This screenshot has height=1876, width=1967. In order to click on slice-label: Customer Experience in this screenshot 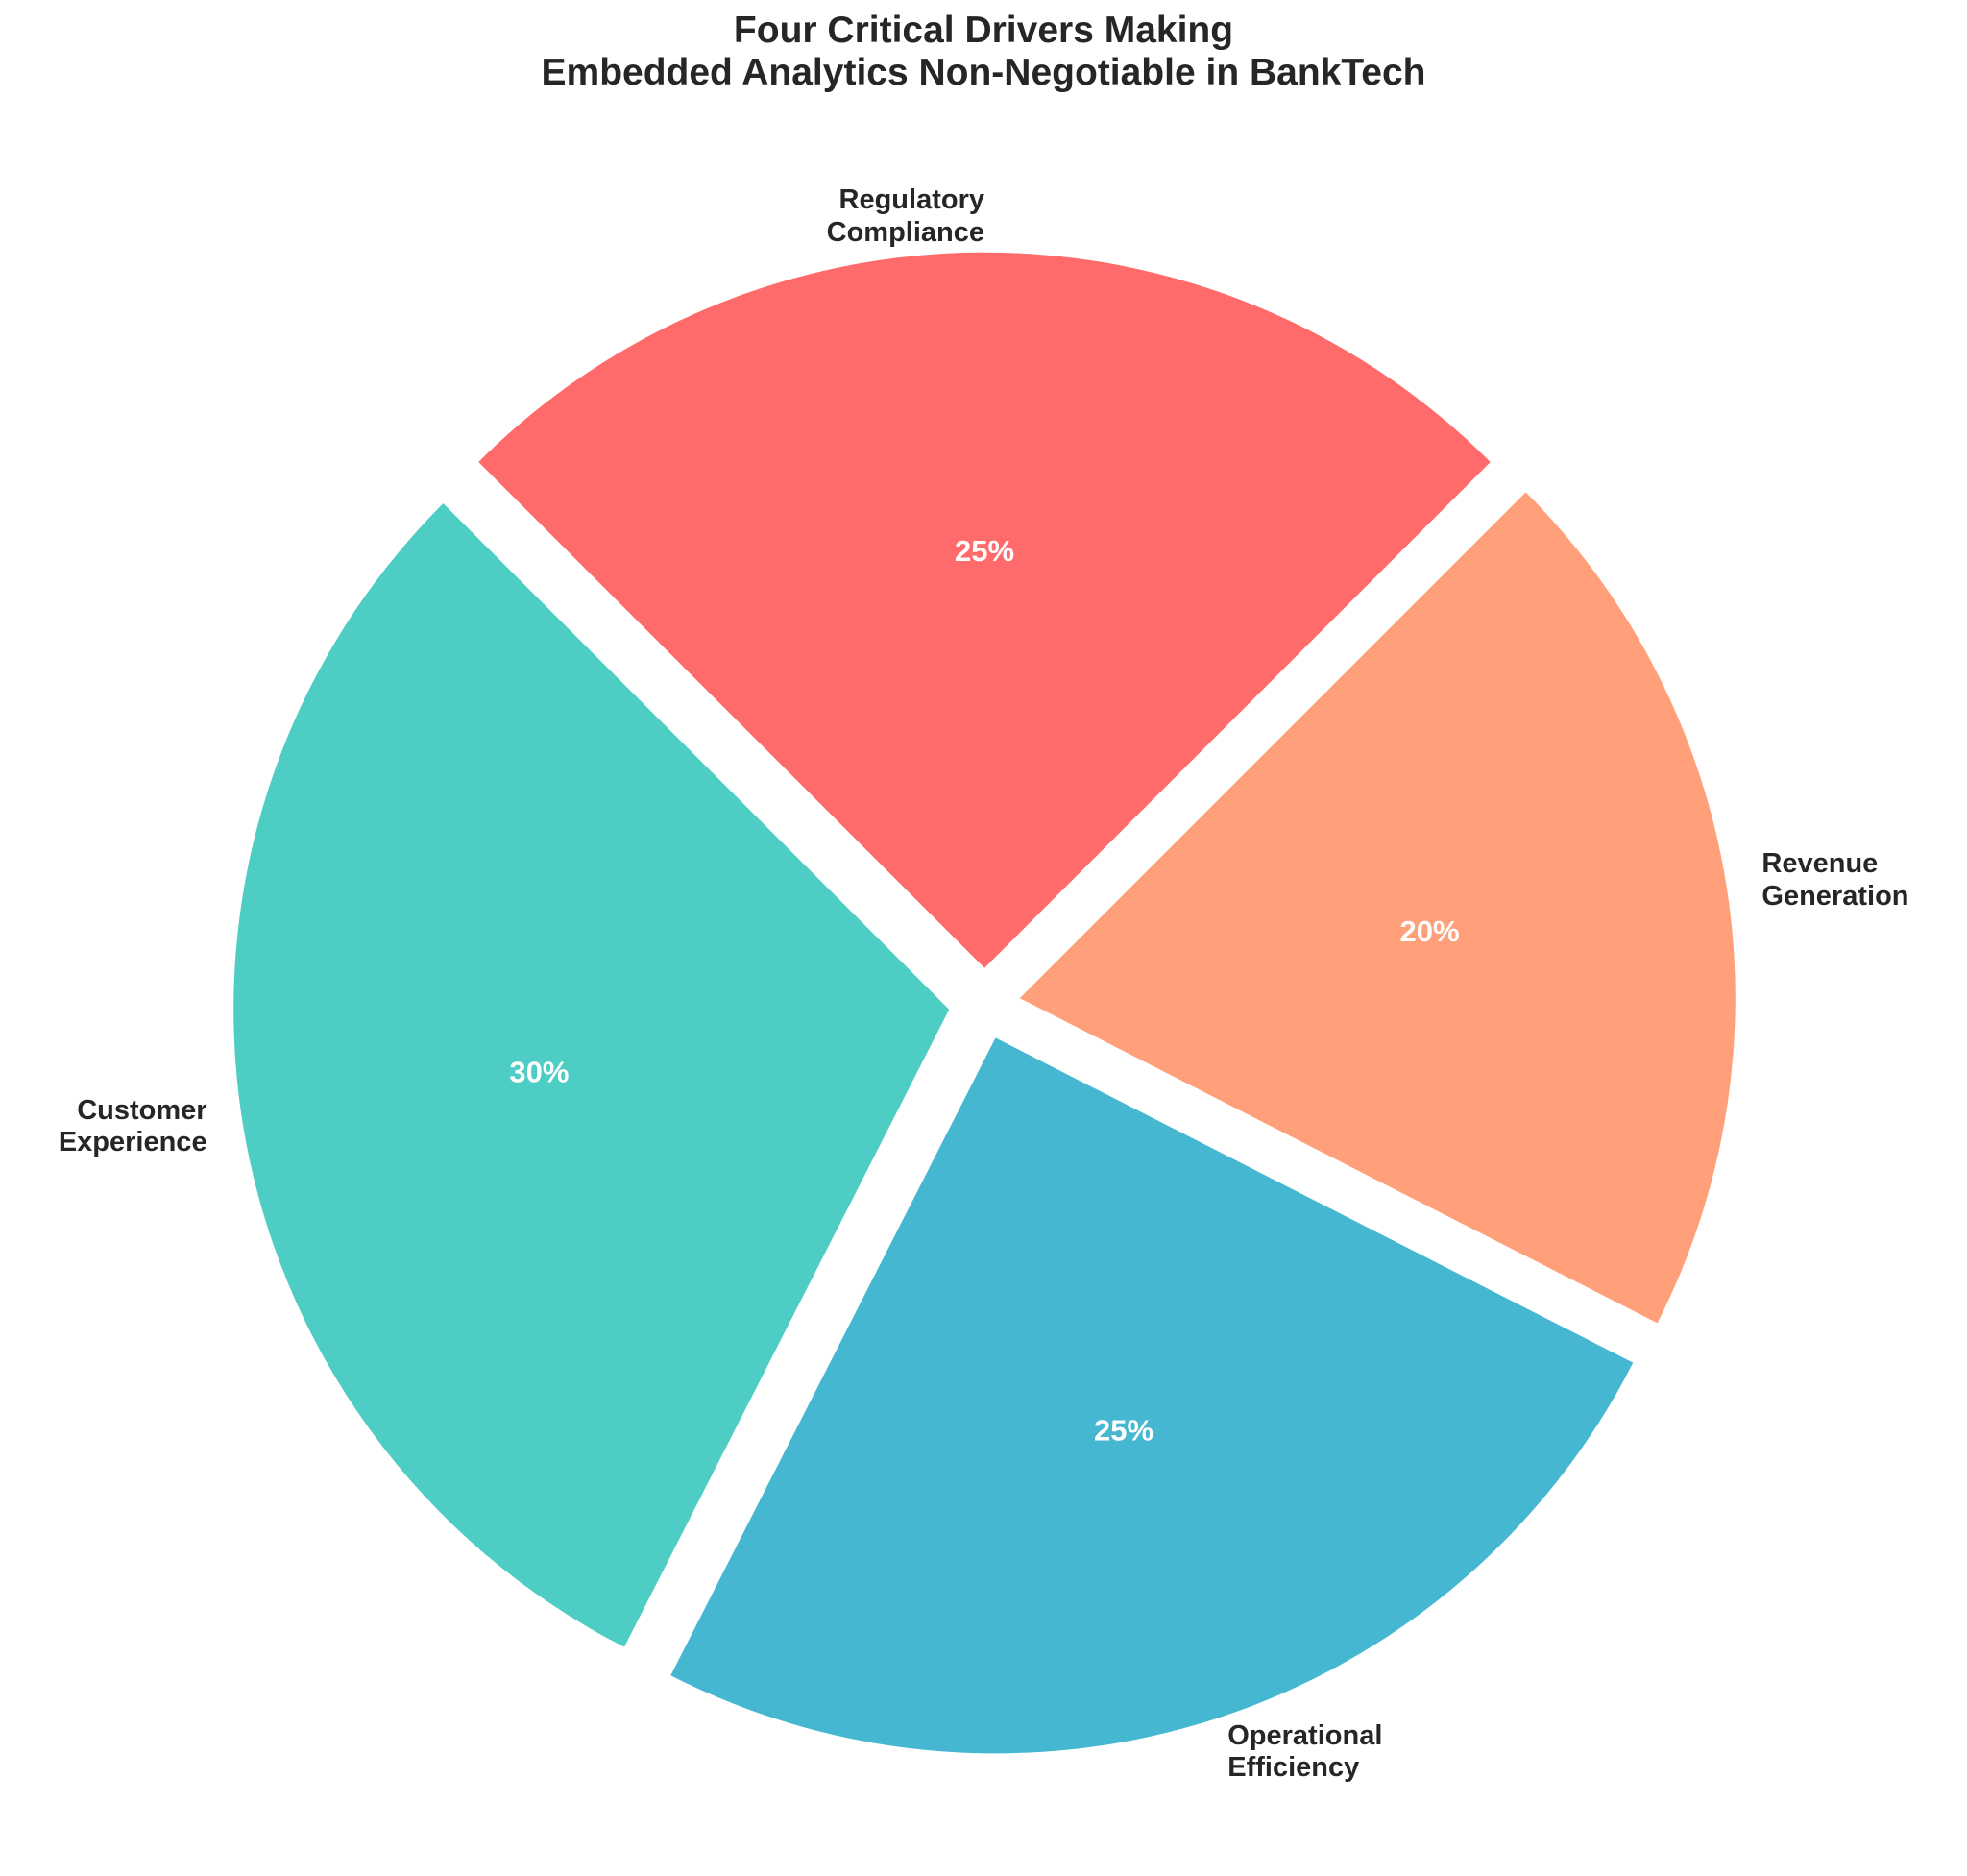, I will do `click(132, 1126)`.